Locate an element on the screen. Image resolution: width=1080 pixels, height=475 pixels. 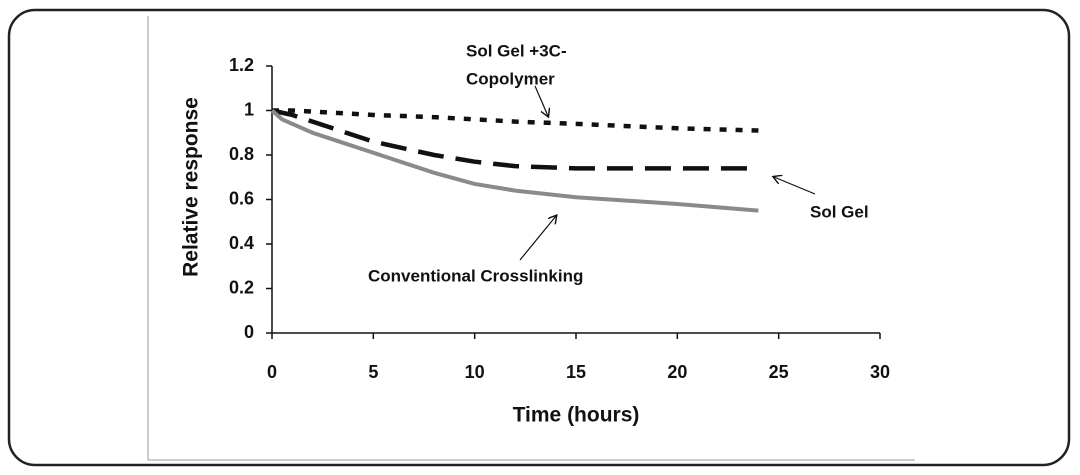
y-tick-label: 1 is located at coordinates (249, 109).